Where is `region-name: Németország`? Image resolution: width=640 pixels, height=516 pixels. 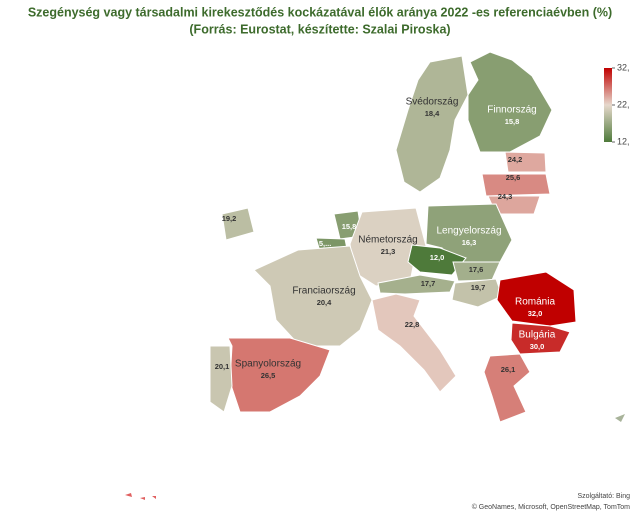 region-name: Németország is located at coordinates (387, 240).